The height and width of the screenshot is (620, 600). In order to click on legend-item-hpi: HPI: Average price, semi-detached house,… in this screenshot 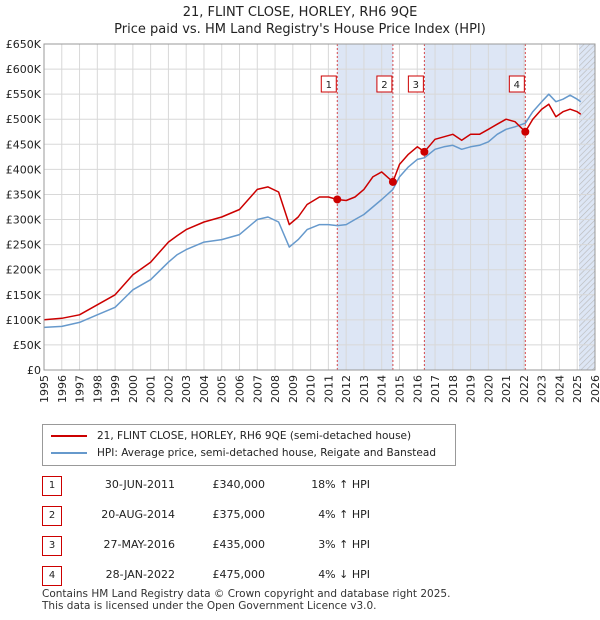, I will do `click(243, 453)`.